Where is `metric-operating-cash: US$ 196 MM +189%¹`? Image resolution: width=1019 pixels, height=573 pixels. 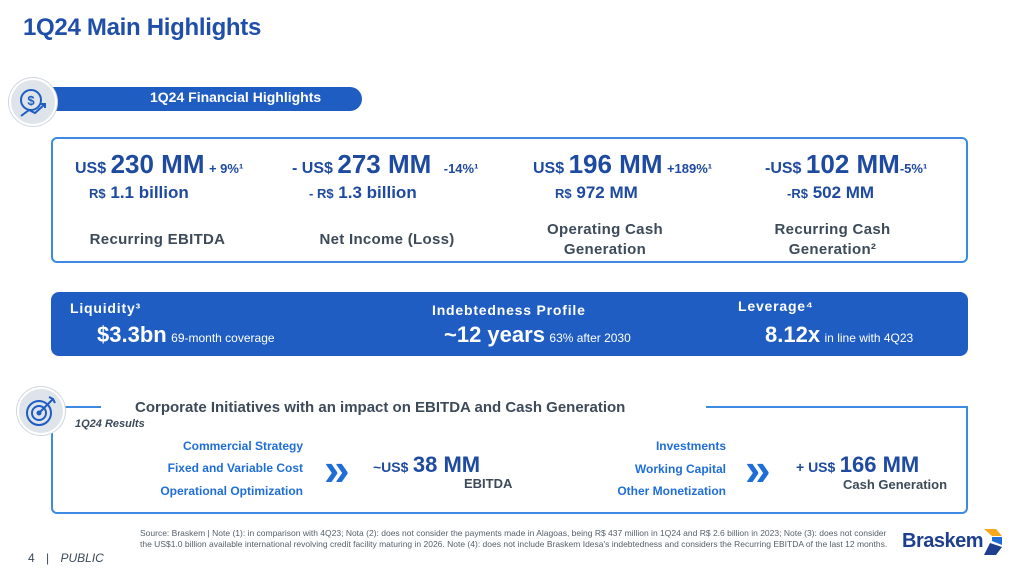
metric-operating-cash: US$ 196 MM +189%¹ is located at coordinates (622, 164).